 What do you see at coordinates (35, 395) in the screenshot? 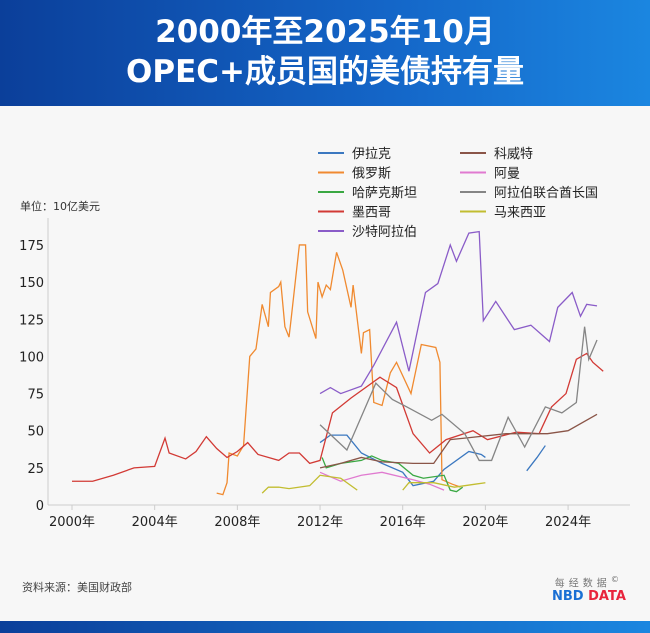
I see `y-tick-label: 75` at bounding box center [35, 395].